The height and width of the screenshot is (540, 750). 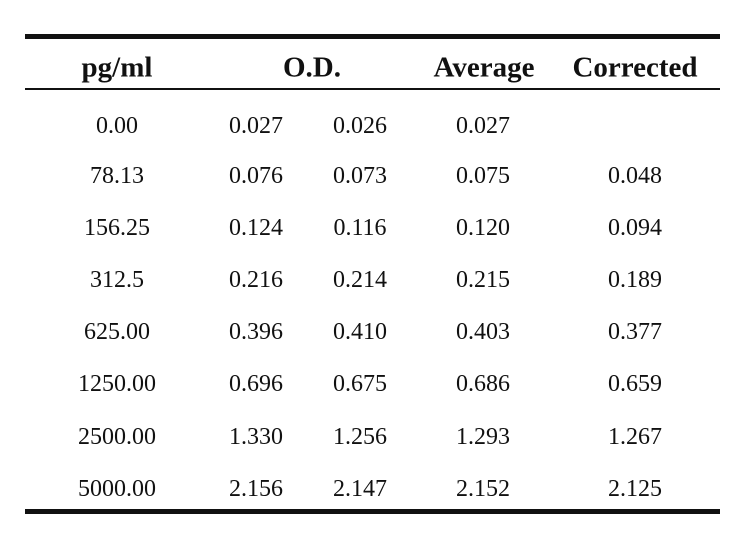 I want to click on cell-pgml: 0.00, so click(x=117, y=126).